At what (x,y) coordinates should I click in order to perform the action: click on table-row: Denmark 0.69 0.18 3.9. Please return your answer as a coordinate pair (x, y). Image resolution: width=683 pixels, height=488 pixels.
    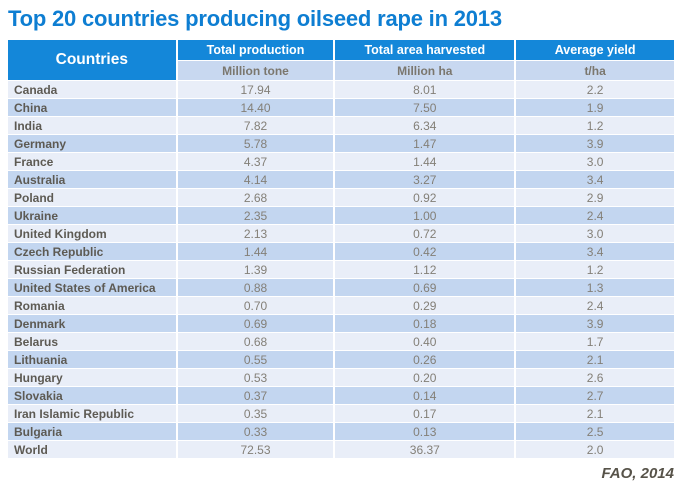
    Looking at the image, I should click on (341, 324).